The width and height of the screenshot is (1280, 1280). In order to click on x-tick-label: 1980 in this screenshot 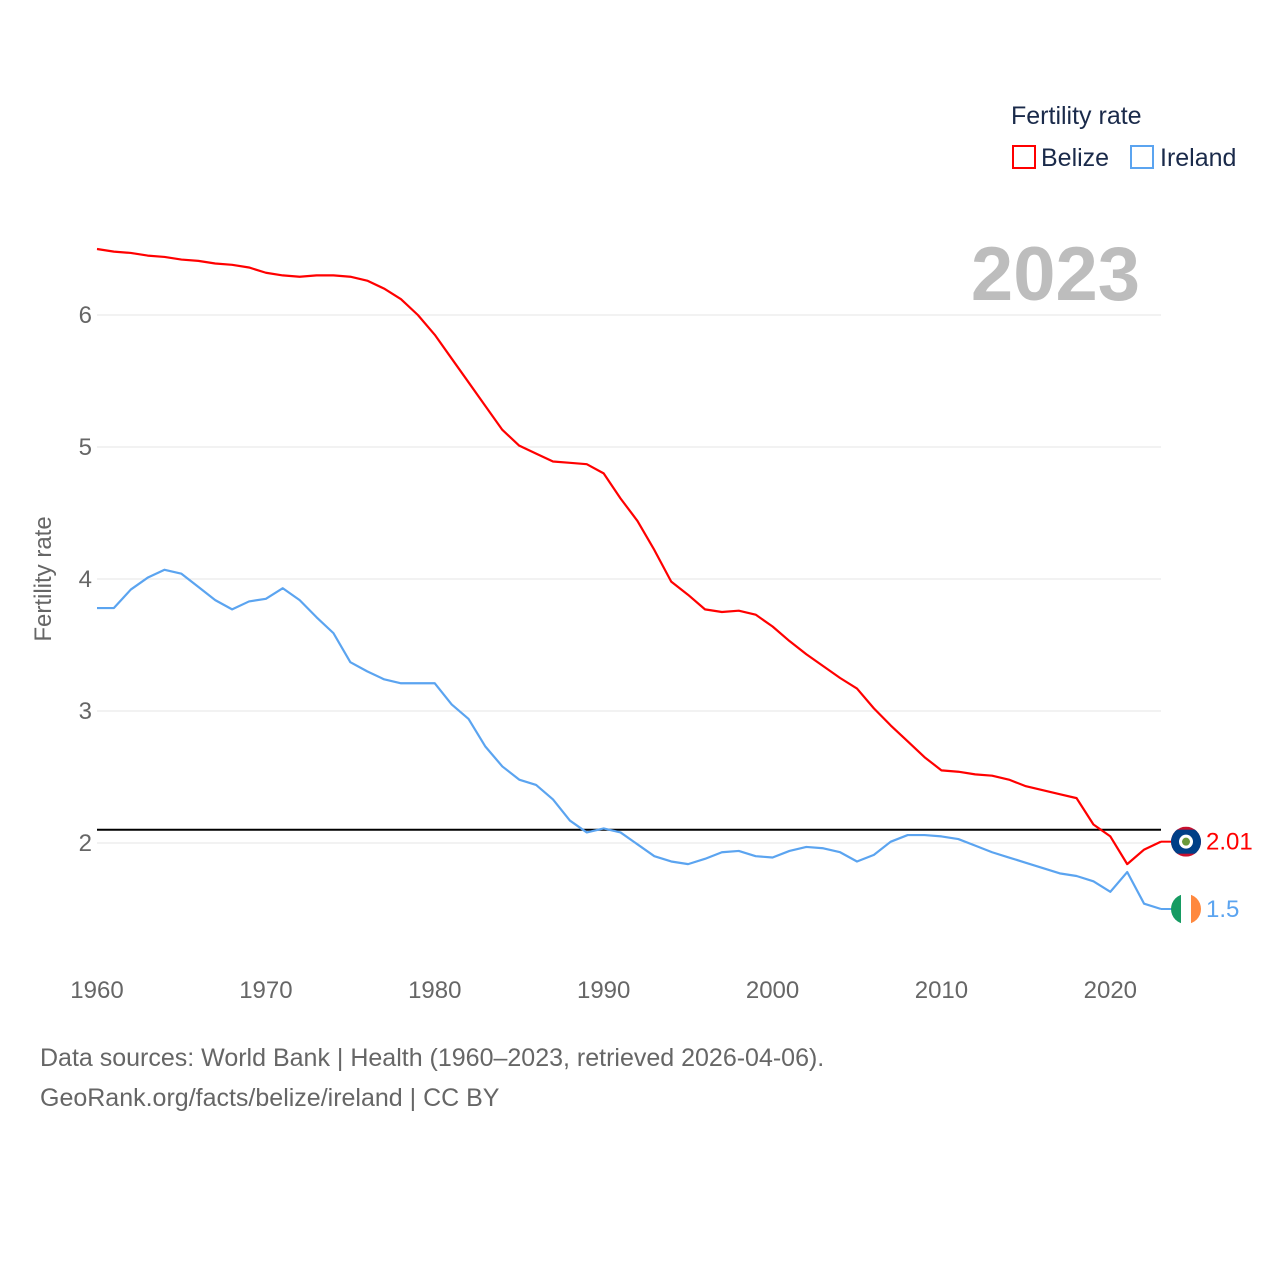, I will do `click(434, 990)`.